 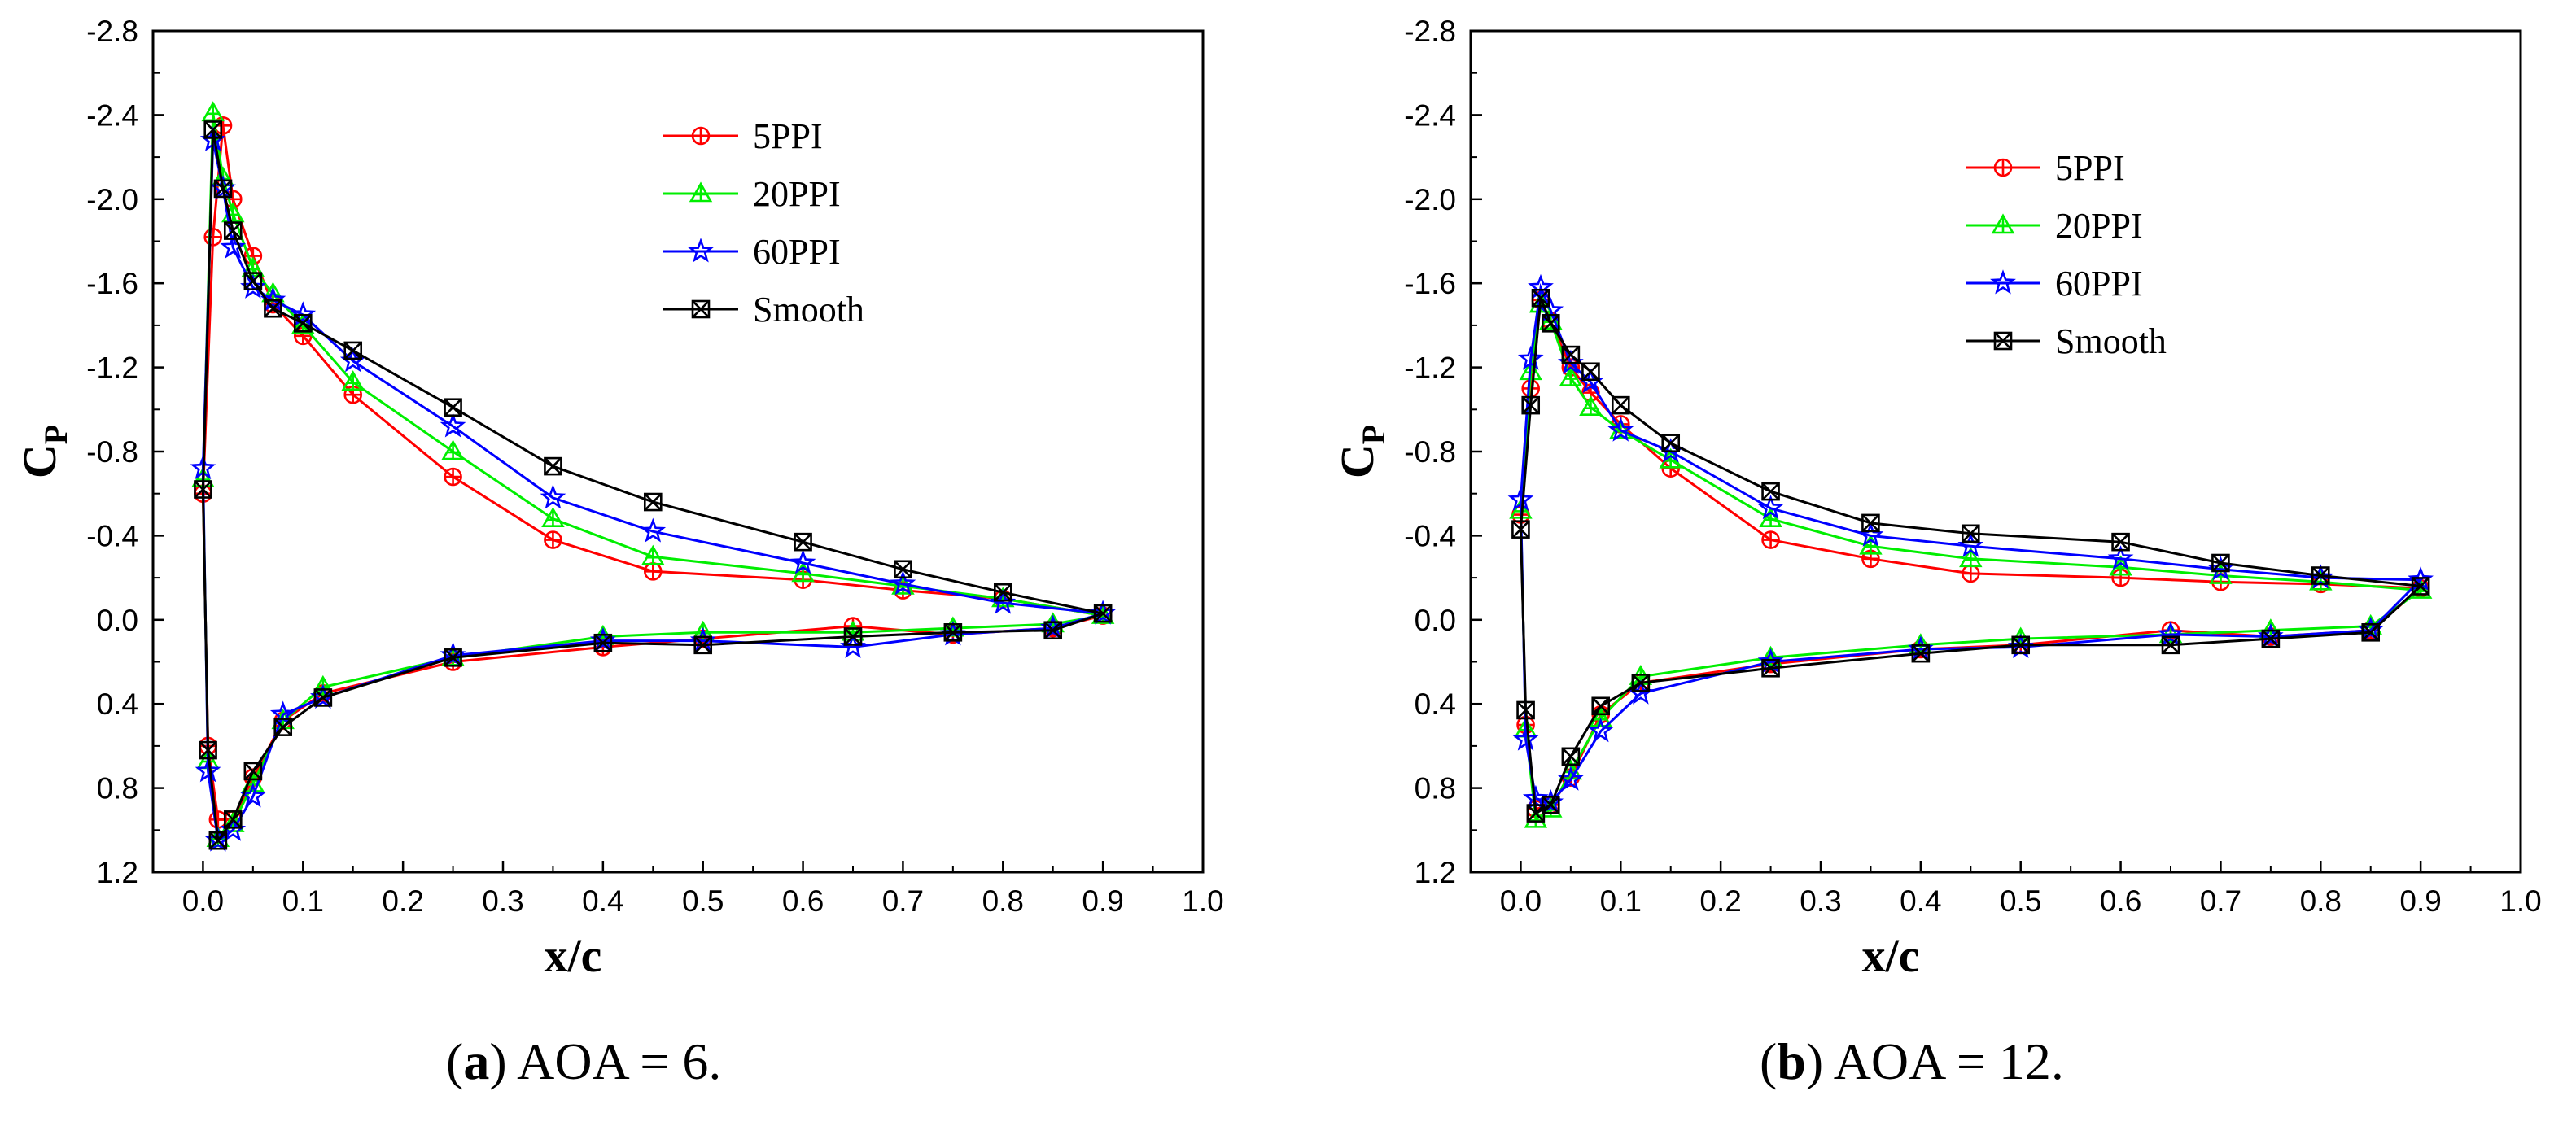 What do you see at coordinates (2520, 901) in the screenshot?
I see `x-tick-label: 1.0` at bounding box center [2520, 901].